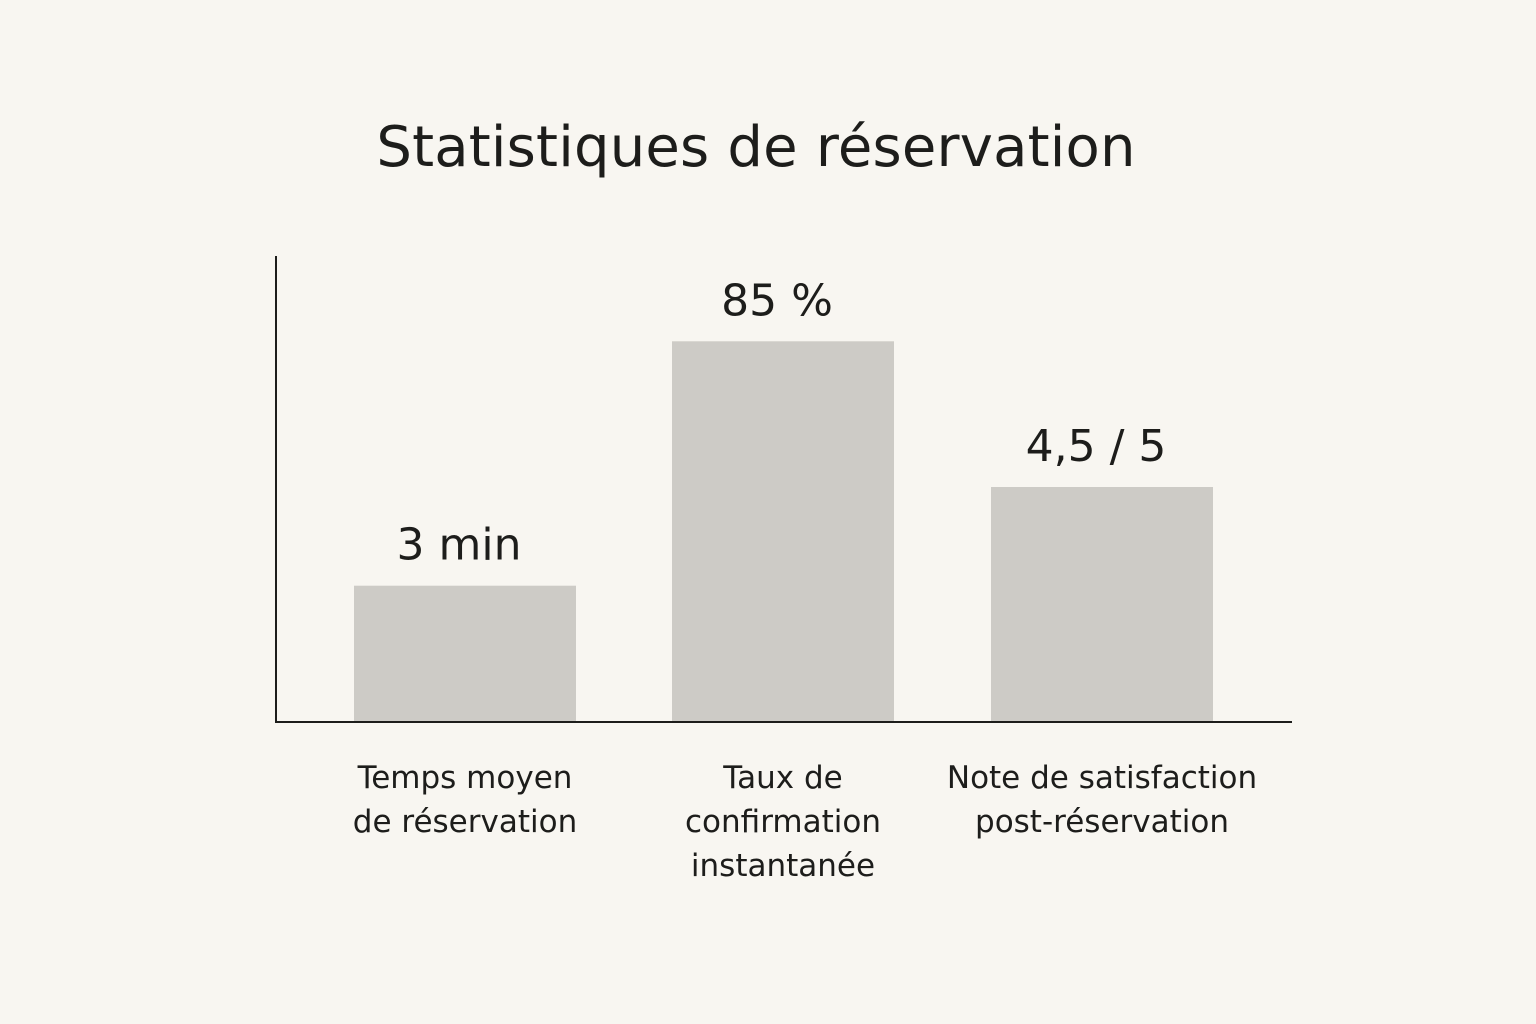 This screenshot has height=1024, width=1536. Describe the element at coordinates (756, 147) in the screenshot. I see `chart-title: Statistiques de réservation` at that location.